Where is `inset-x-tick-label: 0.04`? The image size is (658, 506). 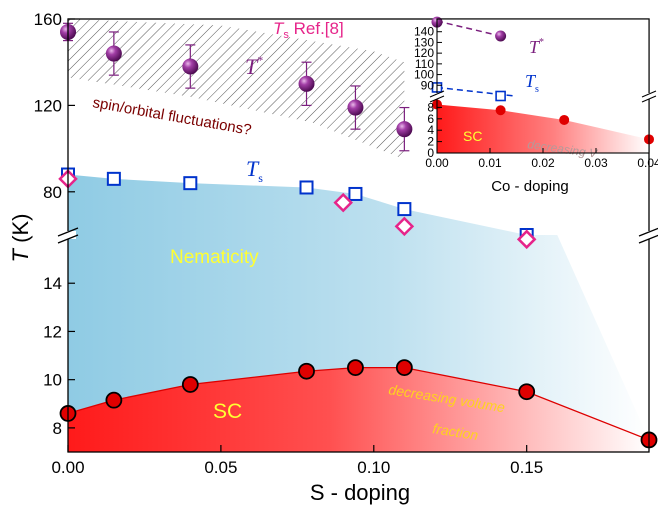 inset-x-tick-label: 0.04 is located at coordinates (647, 163).